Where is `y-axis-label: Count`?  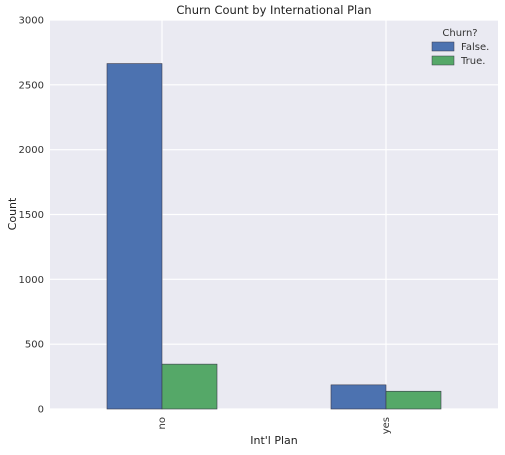
y-axis-label: Count is located at coordinates (12, 213).